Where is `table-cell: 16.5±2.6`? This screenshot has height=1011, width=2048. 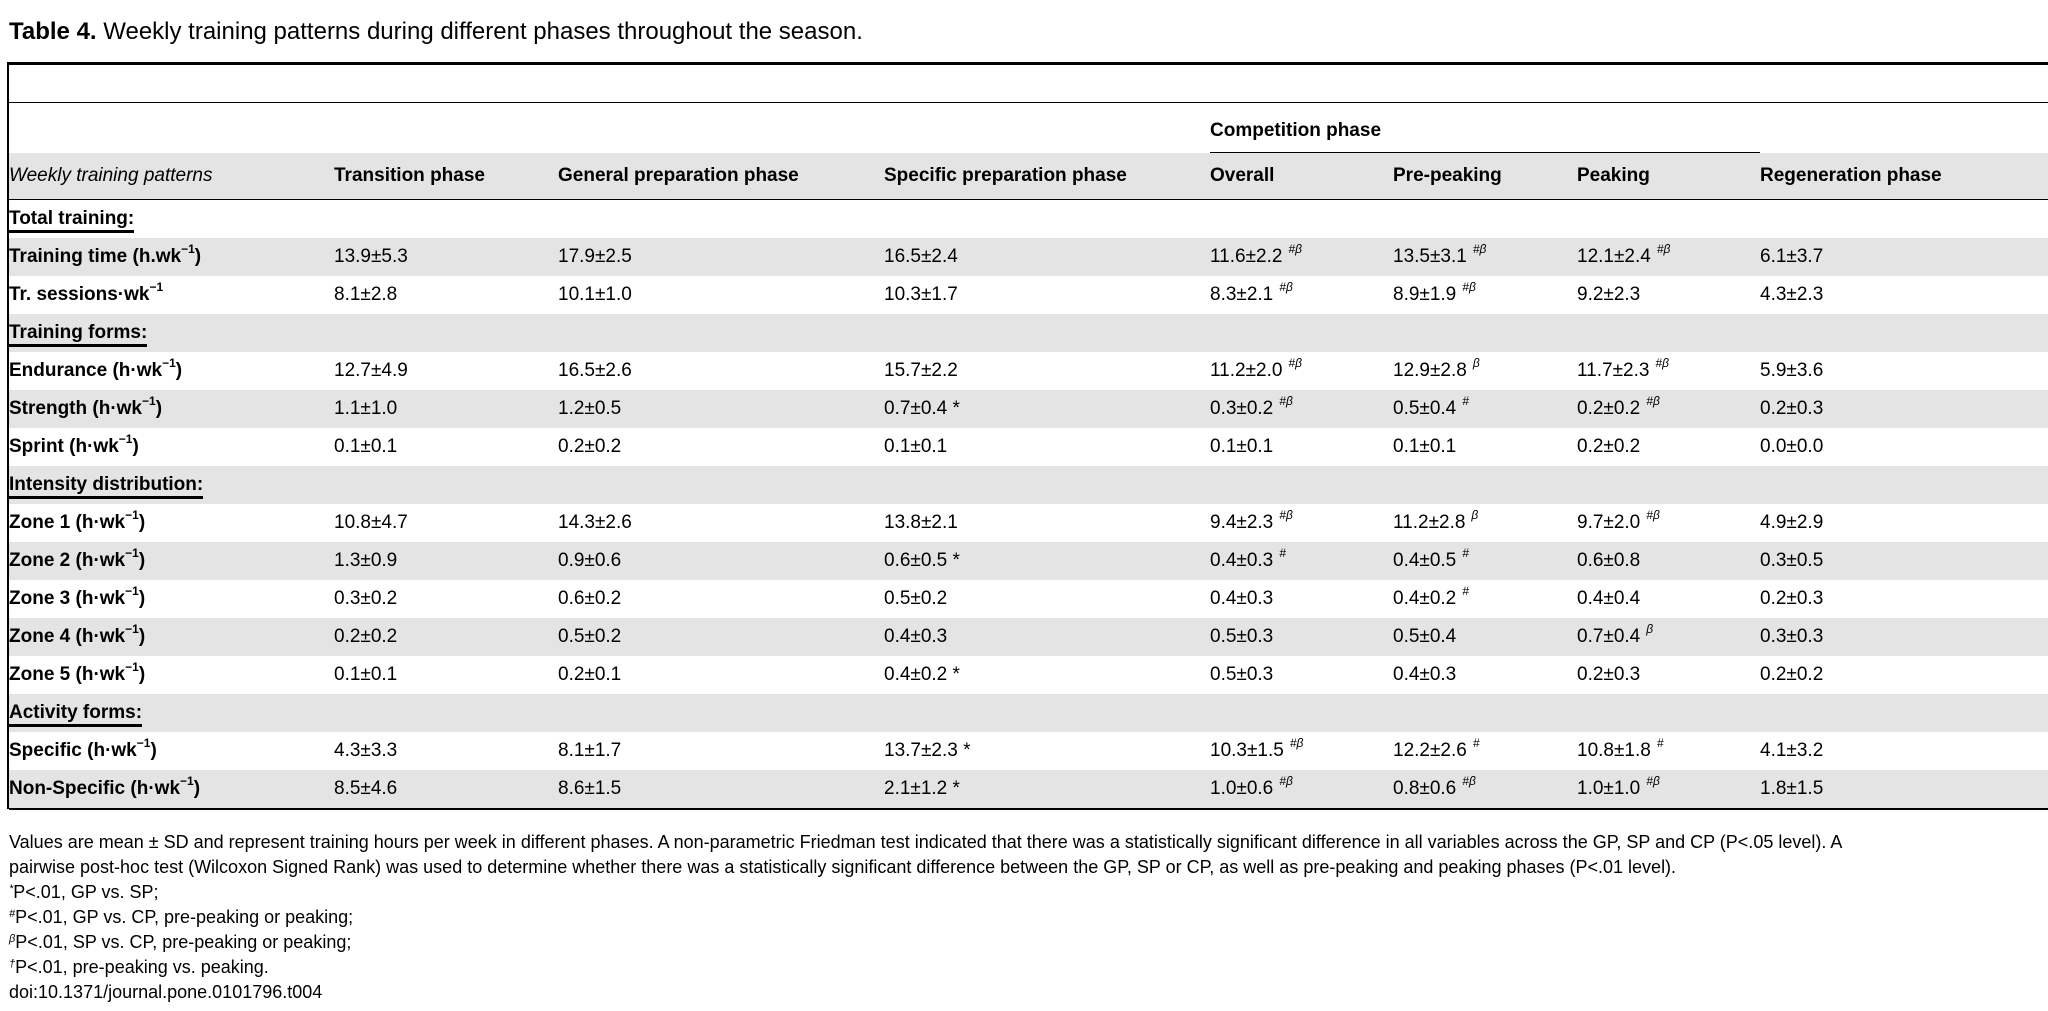 table-cell: 16.5±2.6 is located at coordinates (721, 371).